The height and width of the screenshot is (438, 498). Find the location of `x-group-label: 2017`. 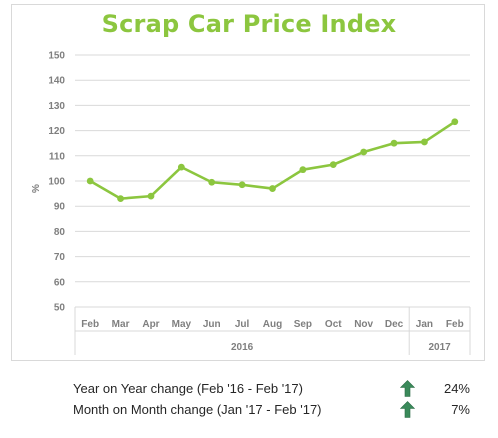

x-group-label: 2017 is located at coordinates (439, 347).